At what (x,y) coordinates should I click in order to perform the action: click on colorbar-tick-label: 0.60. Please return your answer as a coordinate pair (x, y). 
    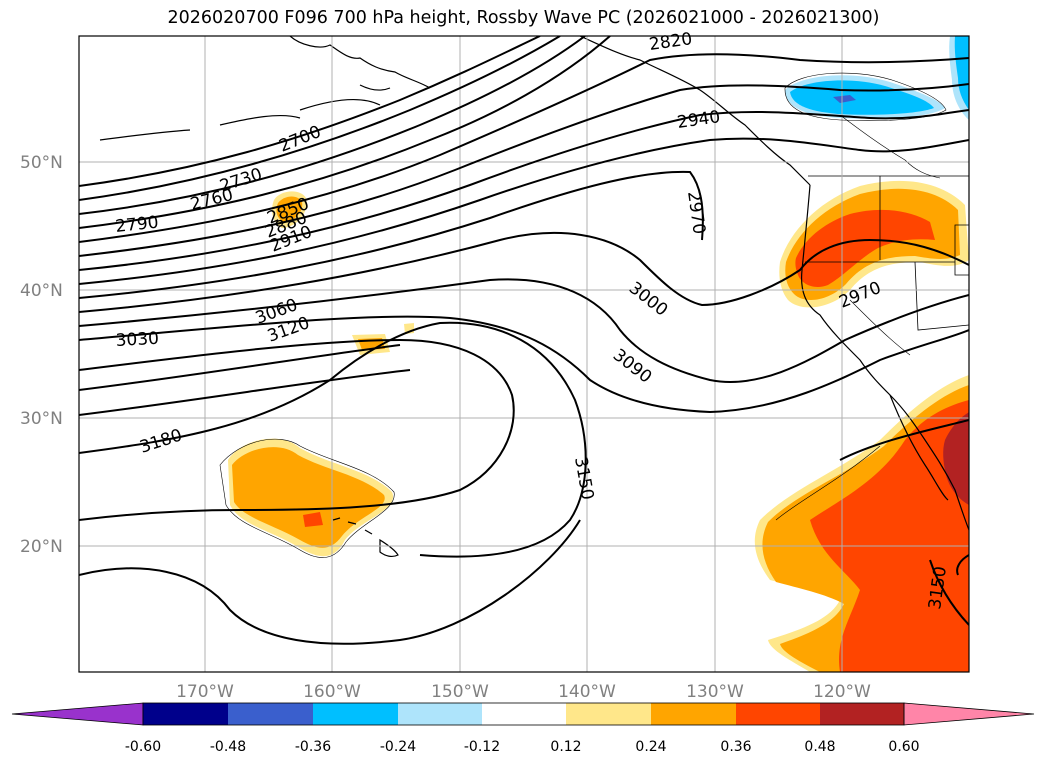
    Looking at the image, I should click on (903, 747).